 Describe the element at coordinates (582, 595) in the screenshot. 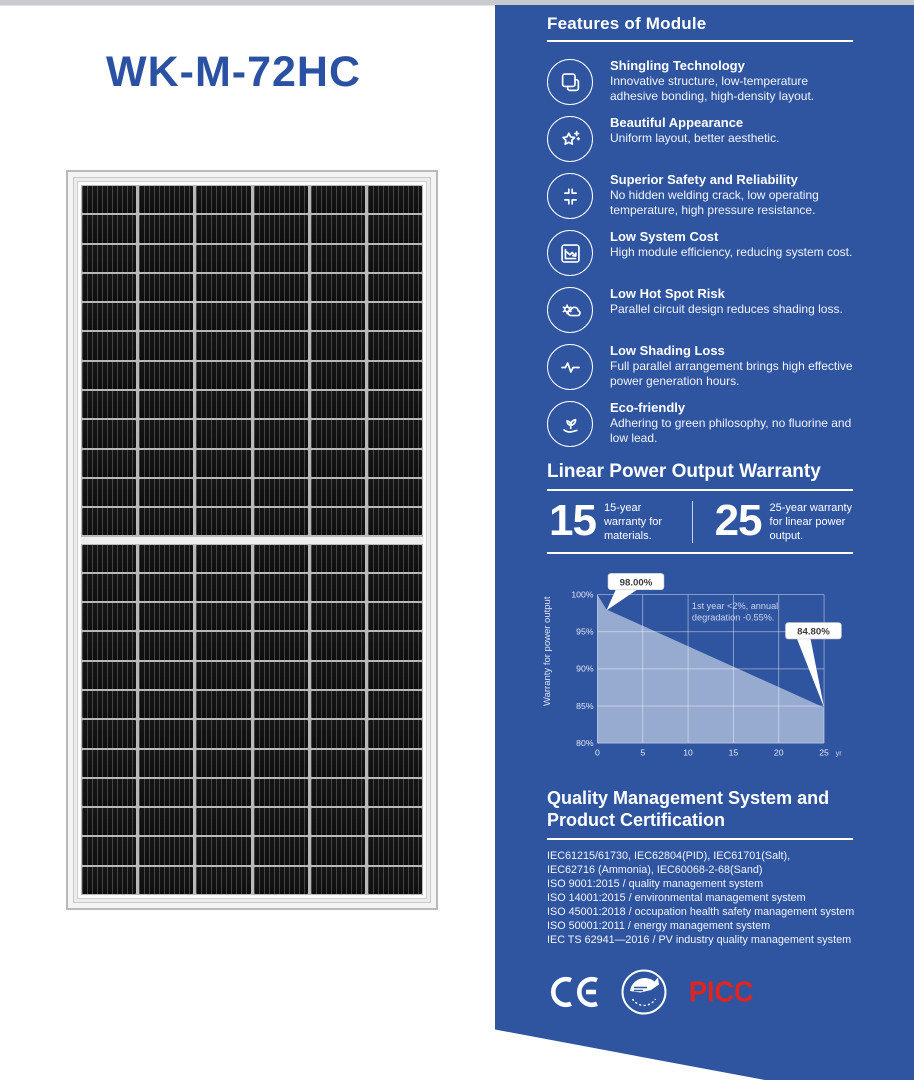

I see `svg-text: 100%` at that location.